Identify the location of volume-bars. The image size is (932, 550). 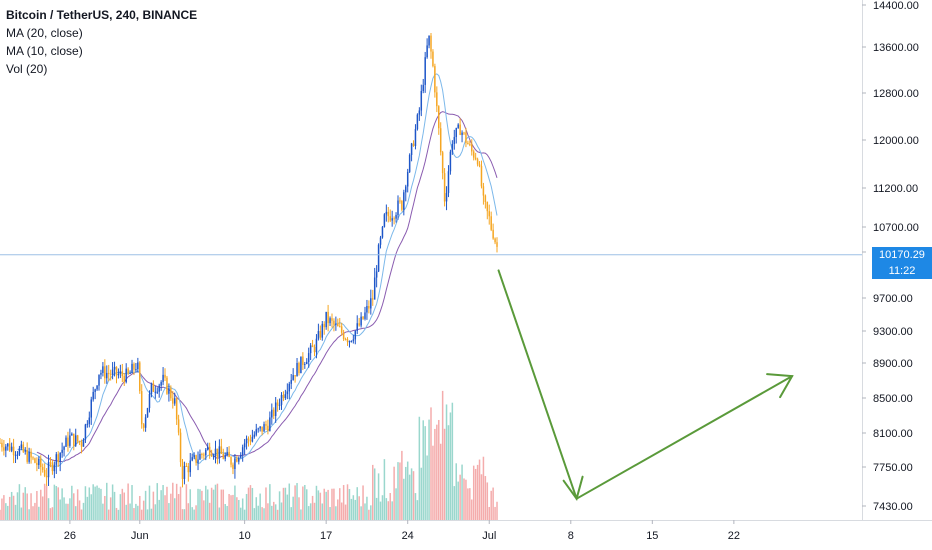
(249, 455).